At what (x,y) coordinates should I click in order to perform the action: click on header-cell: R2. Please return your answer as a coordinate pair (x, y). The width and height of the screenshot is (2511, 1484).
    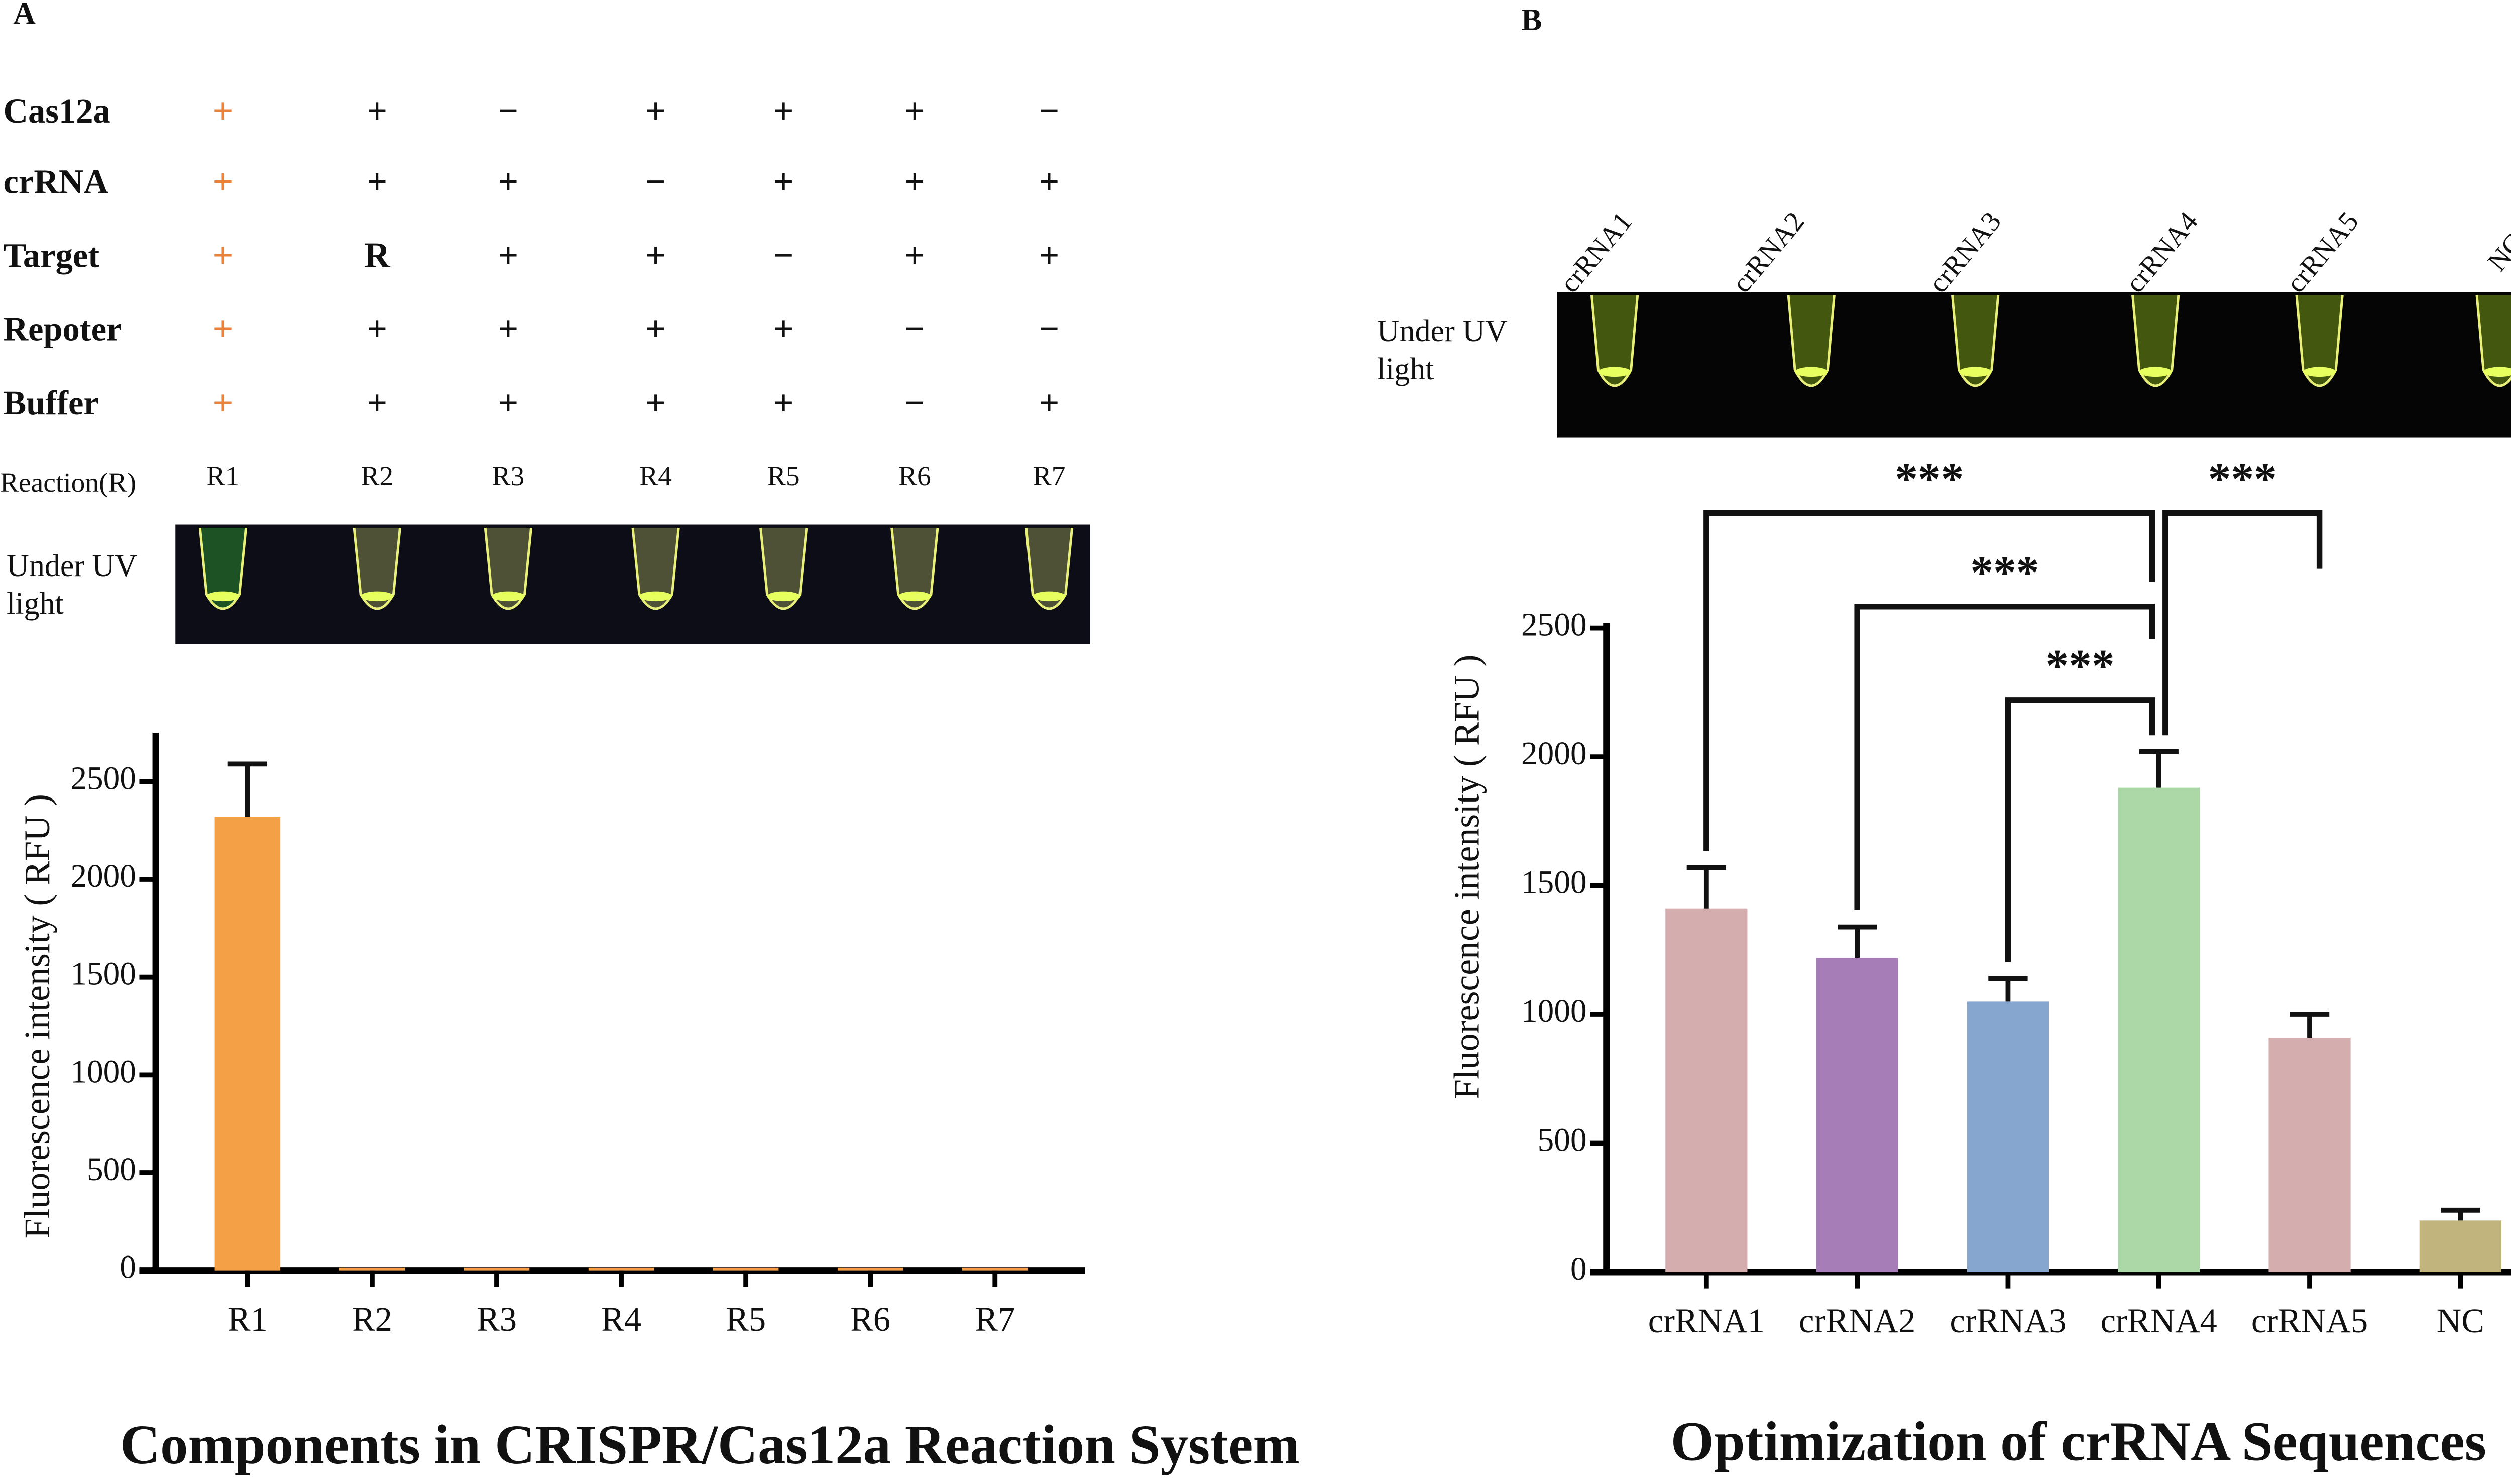
    Looking at the image, I should click on (377, 476).